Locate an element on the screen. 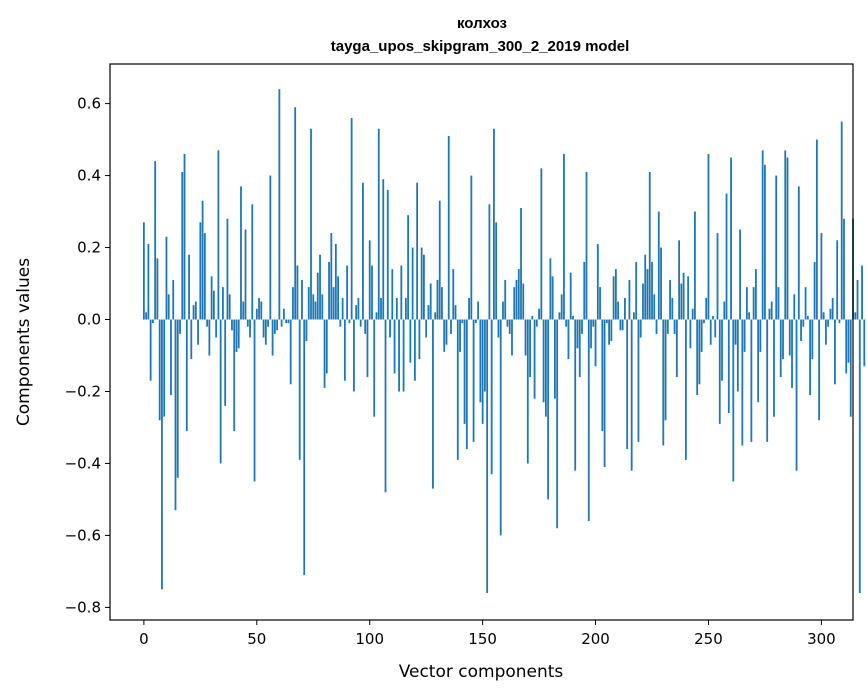  y-tick-label: 0.0 is located at coordinates (89, 320).